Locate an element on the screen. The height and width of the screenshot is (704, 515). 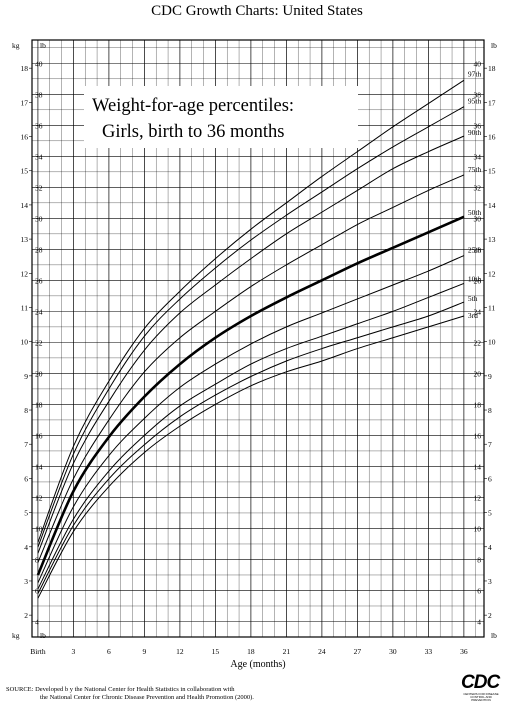
x-tick-label: 33 is located at coordinates (429, 651).